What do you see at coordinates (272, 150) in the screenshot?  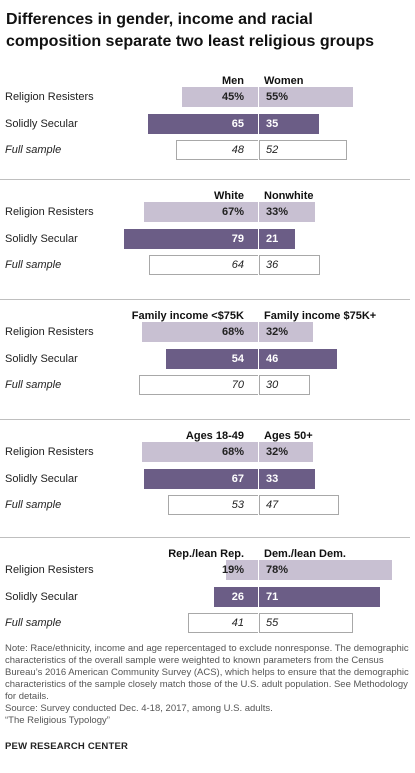 I see `data-label-right: 52` at bounding box center [272, 150].